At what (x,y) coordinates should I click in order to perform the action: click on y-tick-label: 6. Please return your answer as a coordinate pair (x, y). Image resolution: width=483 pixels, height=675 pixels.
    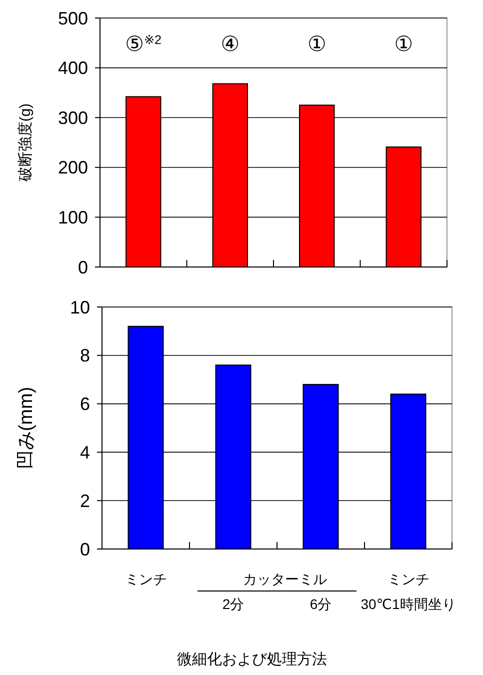
    Looking at the image, I should click on (85, 404).